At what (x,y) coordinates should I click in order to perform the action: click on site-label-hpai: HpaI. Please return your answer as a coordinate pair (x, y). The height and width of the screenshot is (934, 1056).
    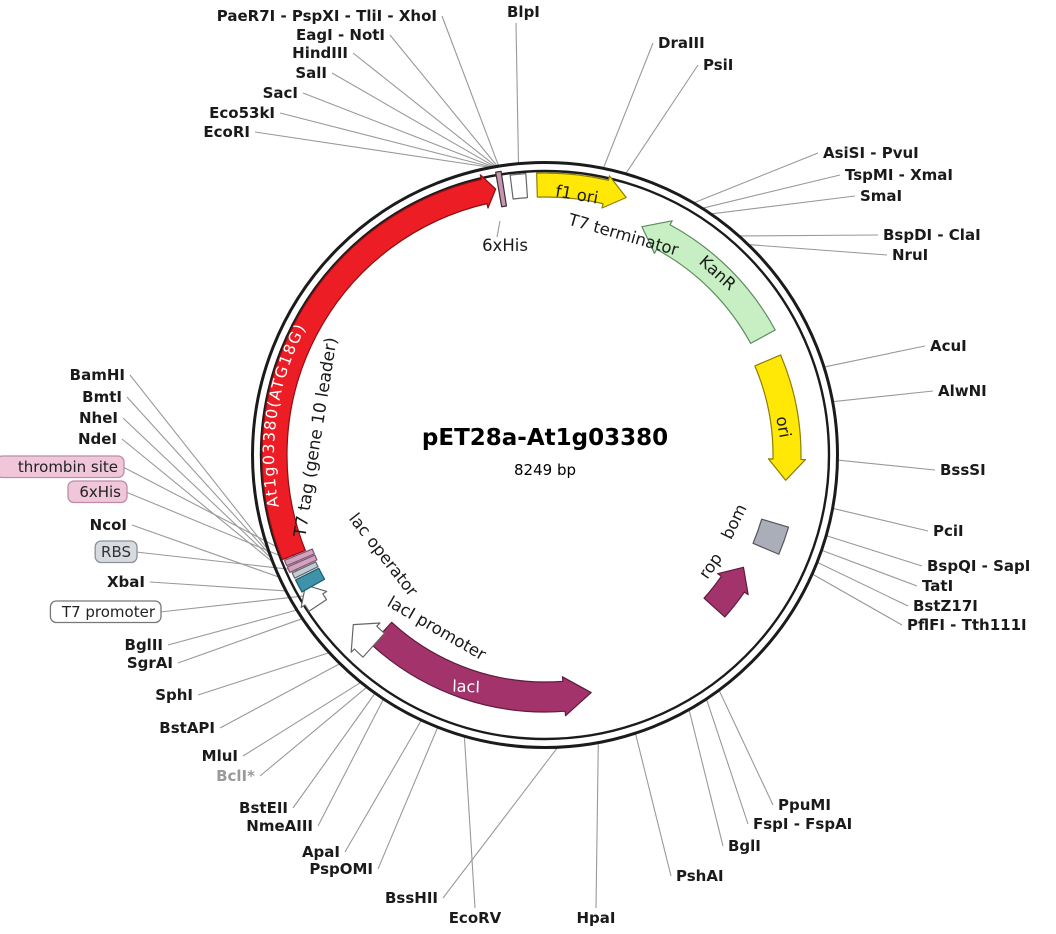
    Looking at the image, I should click on (596, 918).